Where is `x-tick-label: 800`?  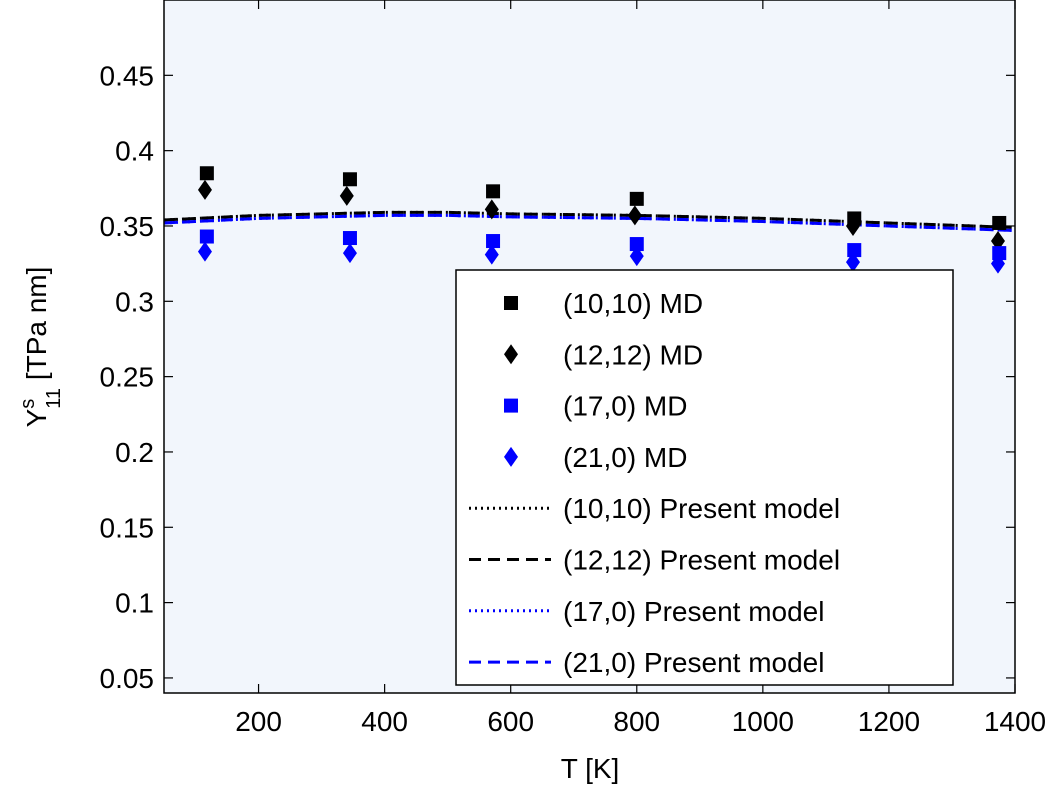 x-tick-label: 800 is located at coordinates (636, 721).